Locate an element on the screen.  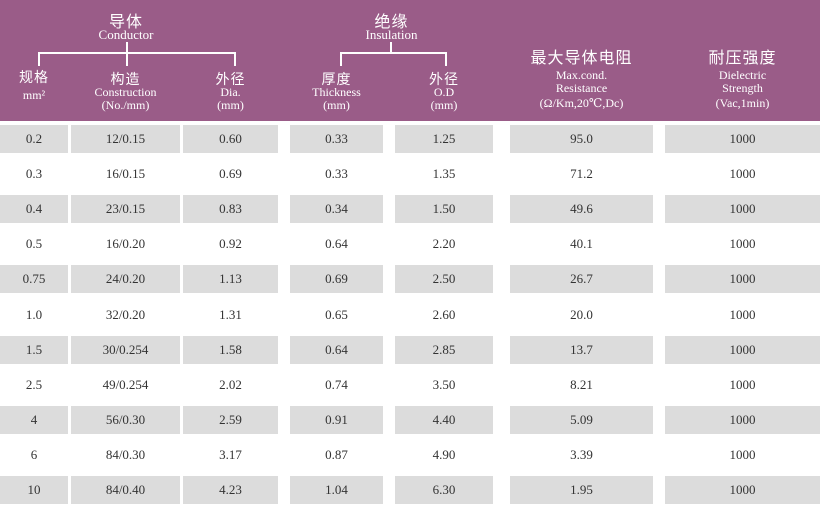
table-row: 0.3 16/0.15 0.69 0.33 1.35 71.2 1000 is located at coordinates (410, 173).